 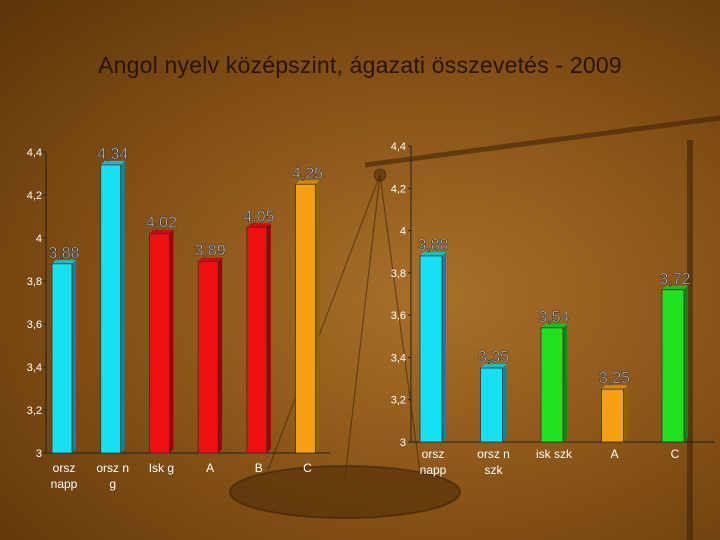 I want to click on category-label: szk, so click(x=494, y=470).